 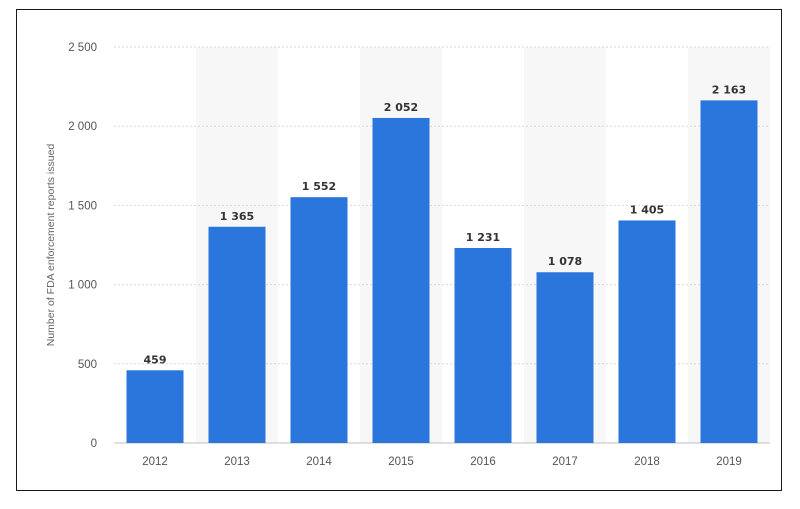 I want to click on x-tick-label: 2018, so click(x=647, y=462).